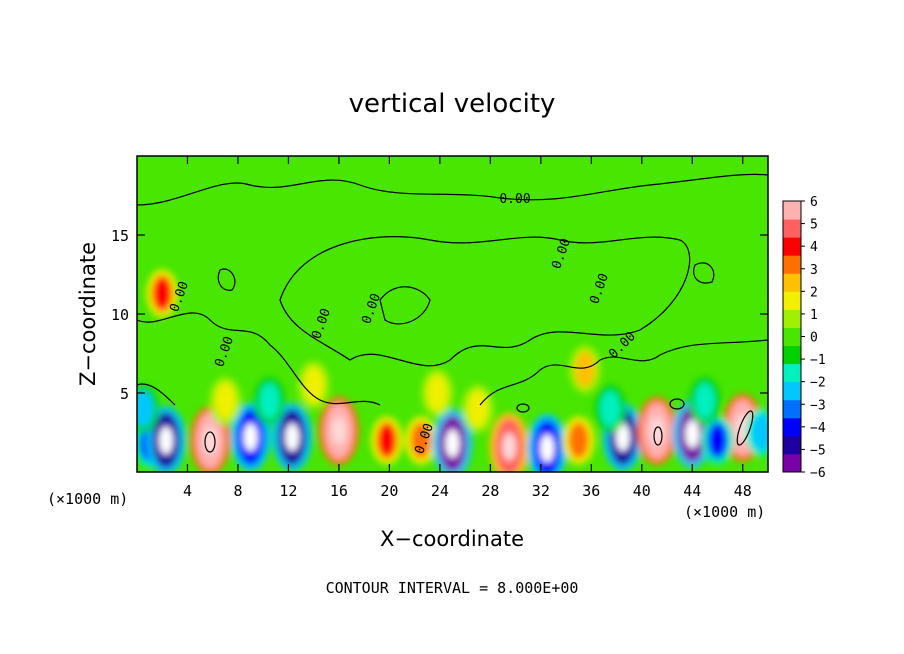  What do you see at coordinates (818, 405) in the screenshot?
I see `colorbar-label: −3` at bounding box center [818, 405].